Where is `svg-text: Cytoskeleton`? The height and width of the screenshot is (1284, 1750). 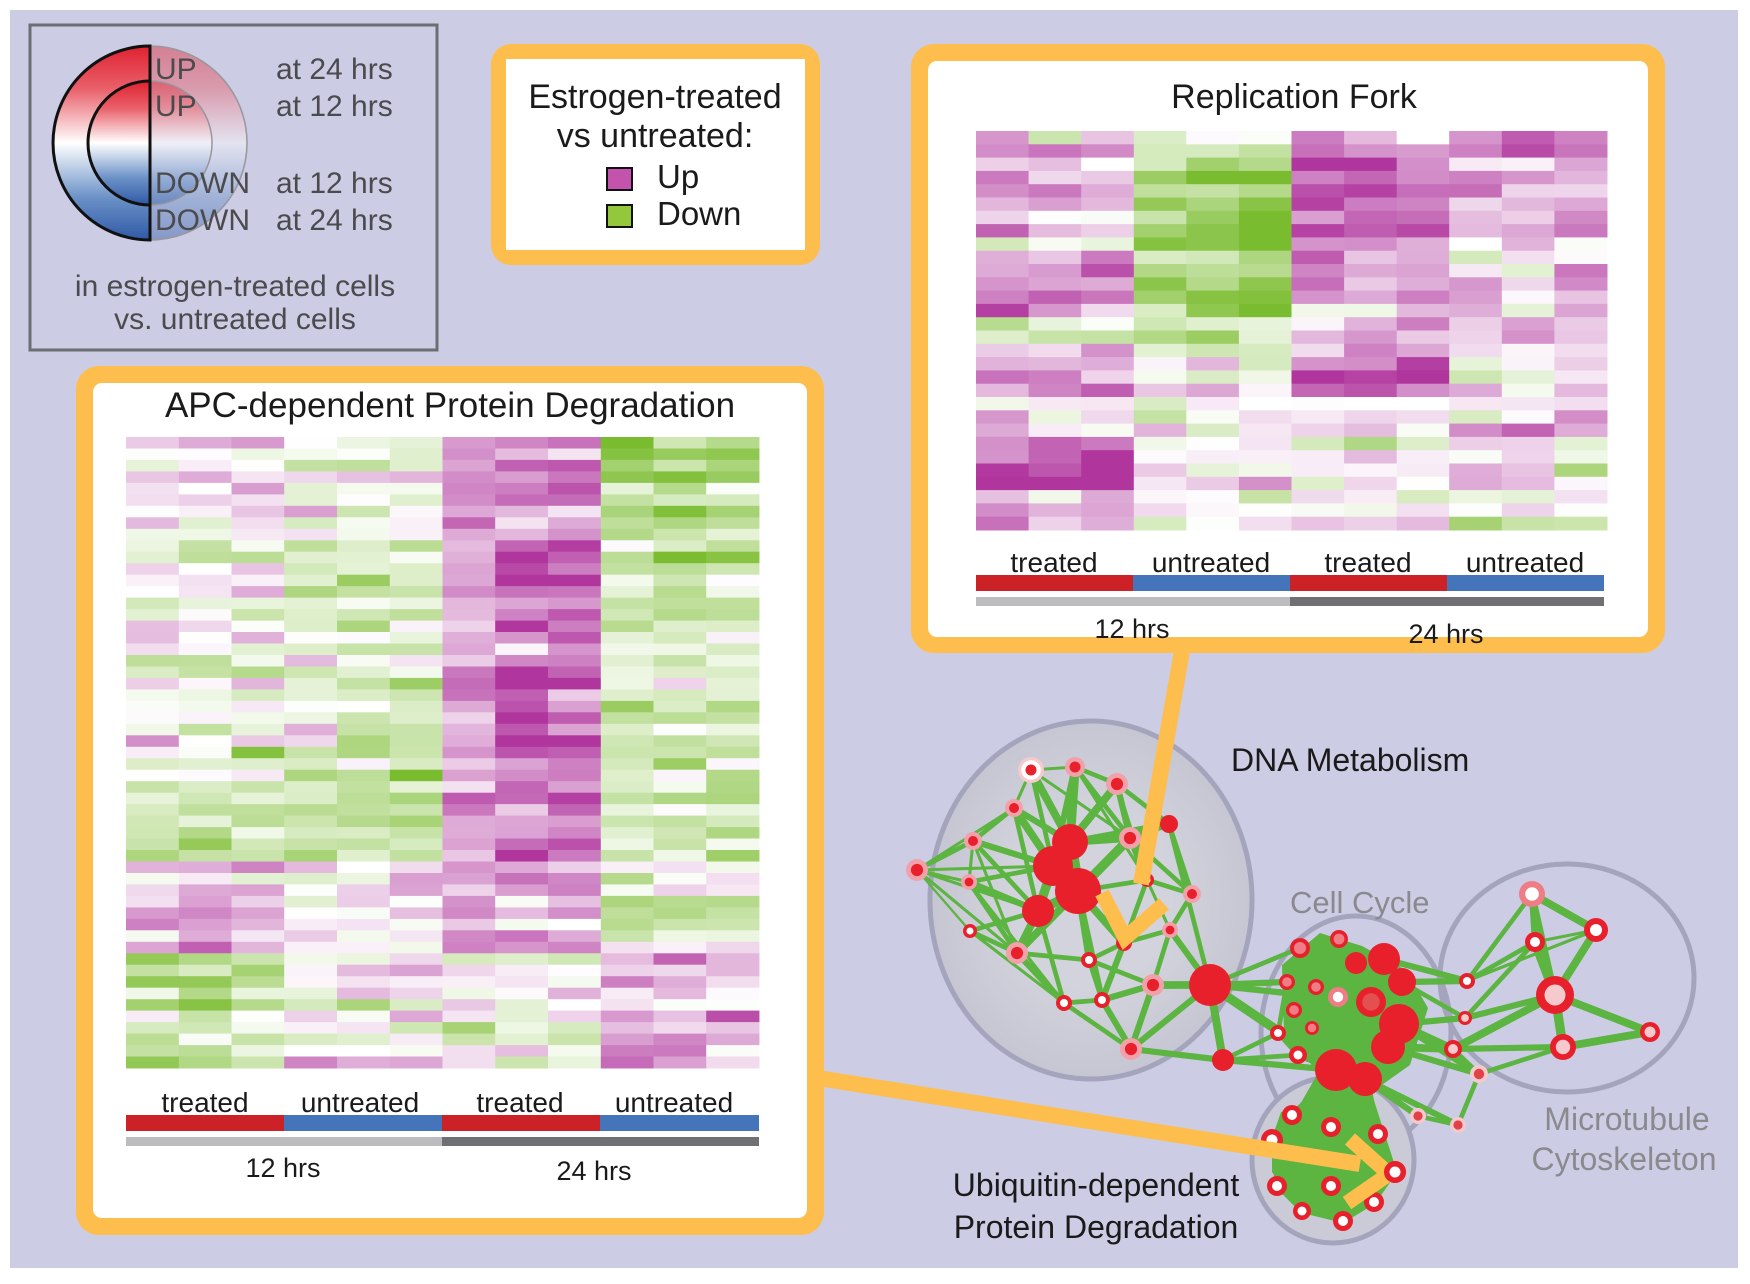
svg-text: Cytoskeleton is located at coordinates (1624, 1159).